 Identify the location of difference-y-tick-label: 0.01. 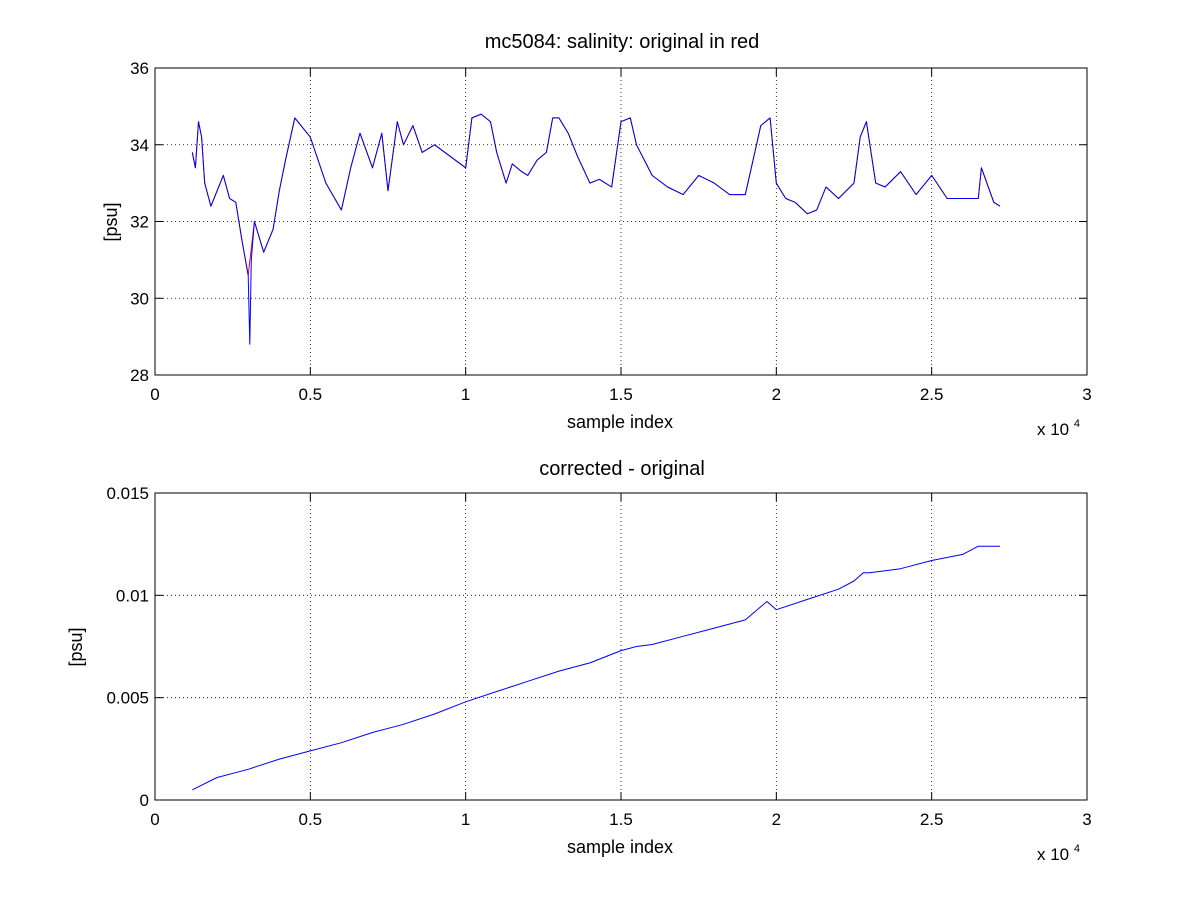
(132, 595).